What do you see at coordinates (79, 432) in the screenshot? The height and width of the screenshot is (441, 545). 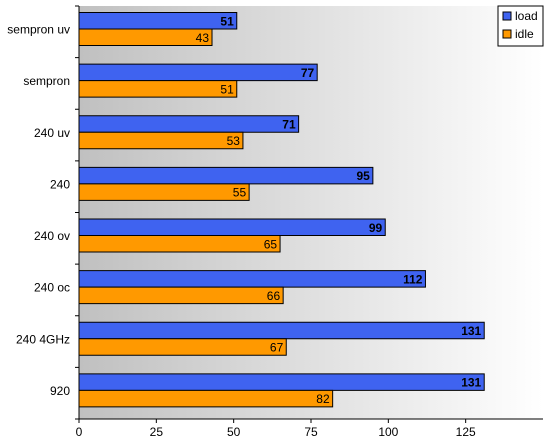 I see `x-tick-label-0: 0` at bounding box center [79, 432].